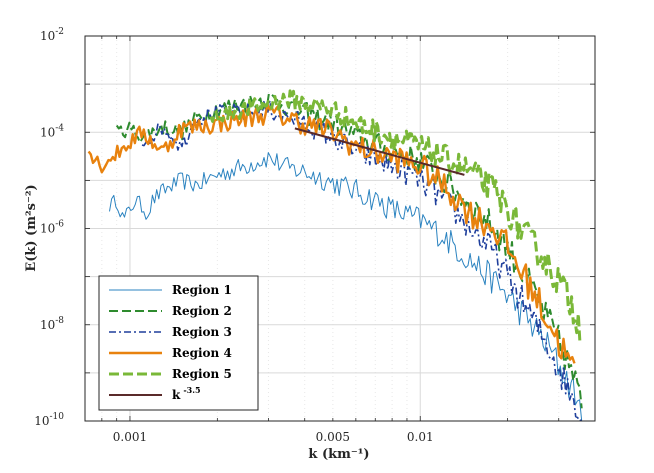  I want to click on x-tick-label: 0.001, so click(130, 437).